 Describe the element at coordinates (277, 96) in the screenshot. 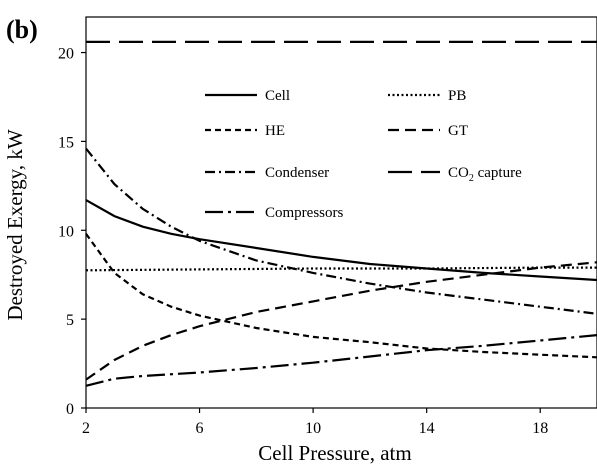

I see `legend-label-cell: Cell` at that location.